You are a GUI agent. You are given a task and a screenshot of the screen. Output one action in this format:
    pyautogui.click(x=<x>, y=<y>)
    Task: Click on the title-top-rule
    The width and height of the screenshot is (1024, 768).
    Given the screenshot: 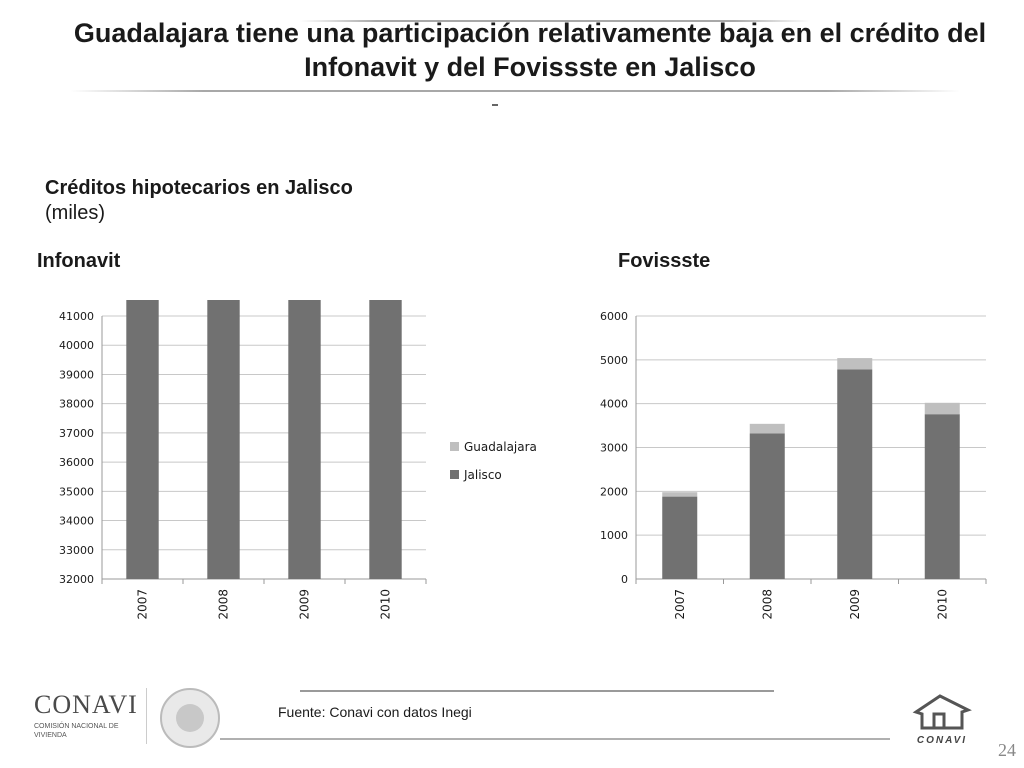 What is the action you would take?
    pyautogui.click(x=555, y=21)
    